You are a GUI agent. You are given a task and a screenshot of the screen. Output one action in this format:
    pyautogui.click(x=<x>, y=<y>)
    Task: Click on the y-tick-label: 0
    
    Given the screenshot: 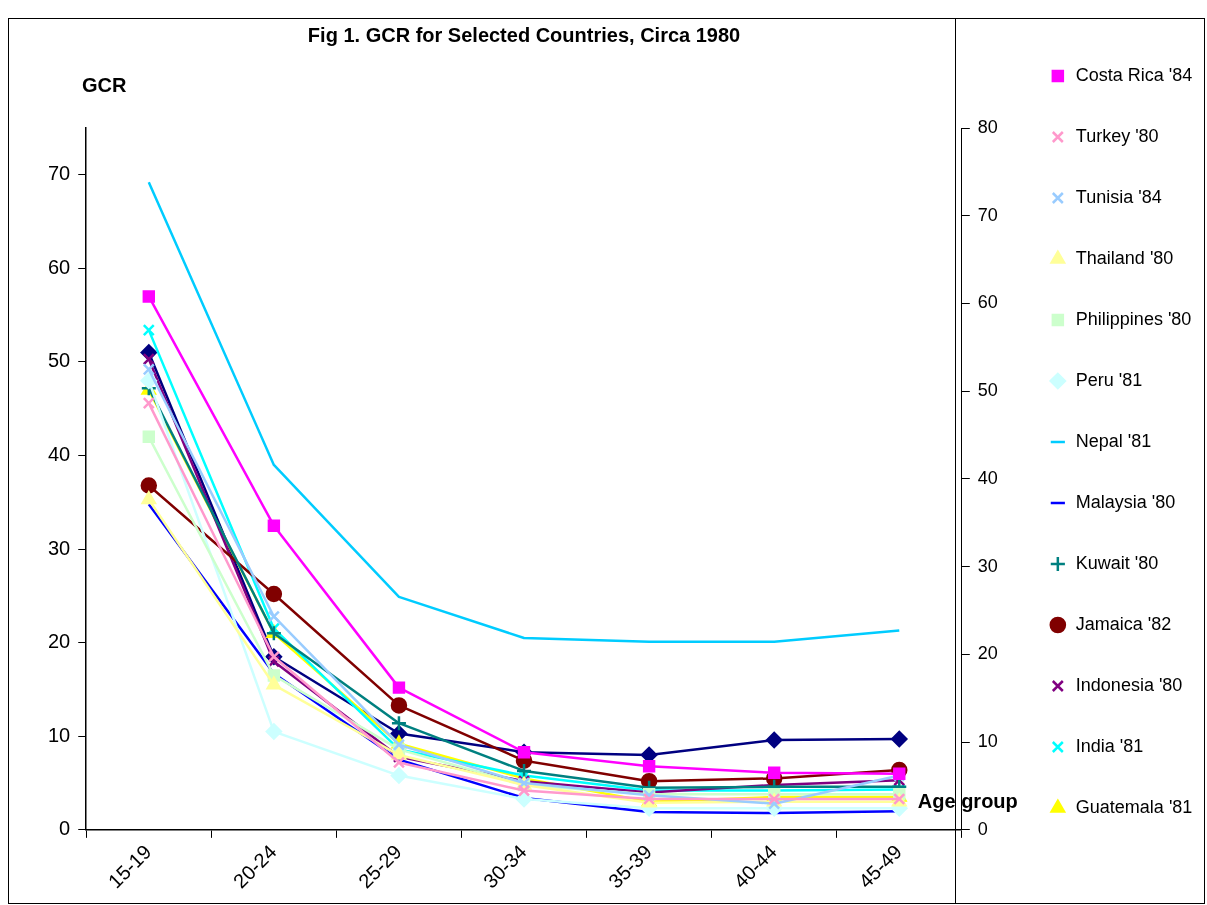 What is the action you would take?
    pyautogui.click(x=65, y=828)
    